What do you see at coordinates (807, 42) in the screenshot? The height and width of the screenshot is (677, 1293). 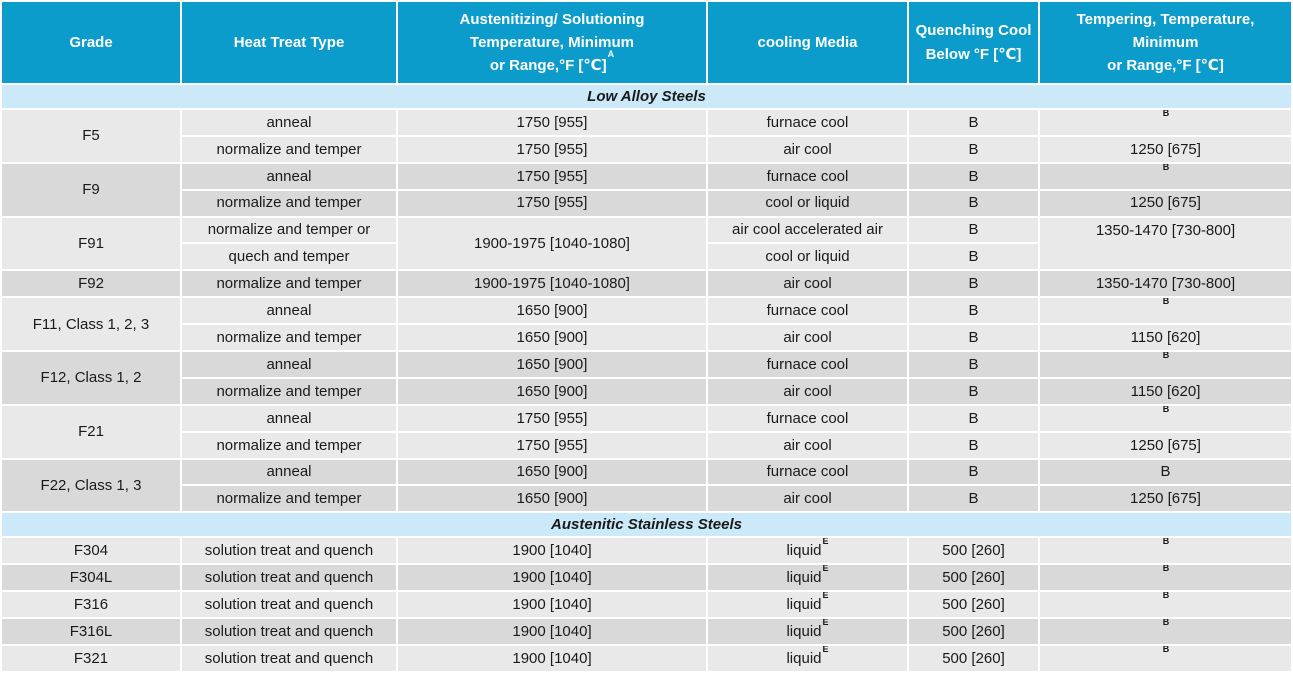 I see `column-header-label: cooling Media` at bounding box center [807, 42].